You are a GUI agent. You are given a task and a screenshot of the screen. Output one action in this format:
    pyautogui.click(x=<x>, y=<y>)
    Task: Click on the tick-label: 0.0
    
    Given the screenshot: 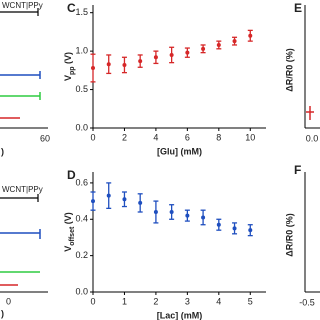 What is the action you would take?
    pyautogui.click(x=312, y=138)
    